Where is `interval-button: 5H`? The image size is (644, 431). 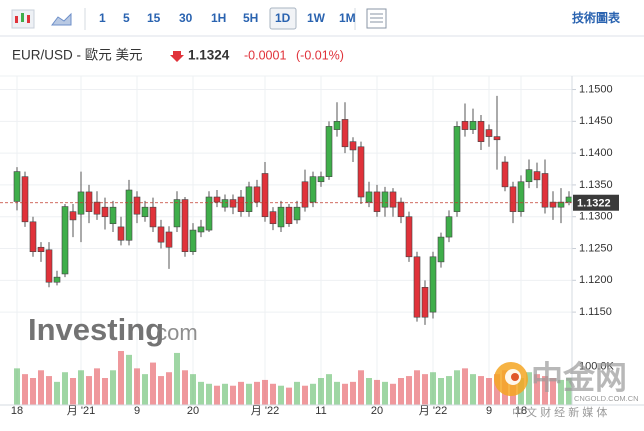
interval-button: 5H is located at coordinates (250, 18).